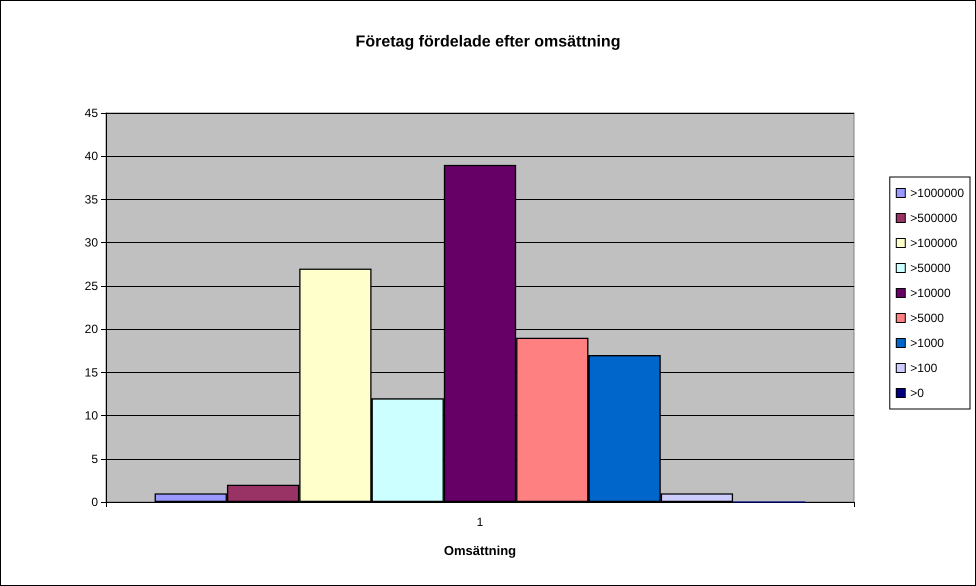 This screenshot has height=586, width=976. Describe the element at coordinates (934, 243) in the screenshot. I see `legend-label: >100000` at that location.